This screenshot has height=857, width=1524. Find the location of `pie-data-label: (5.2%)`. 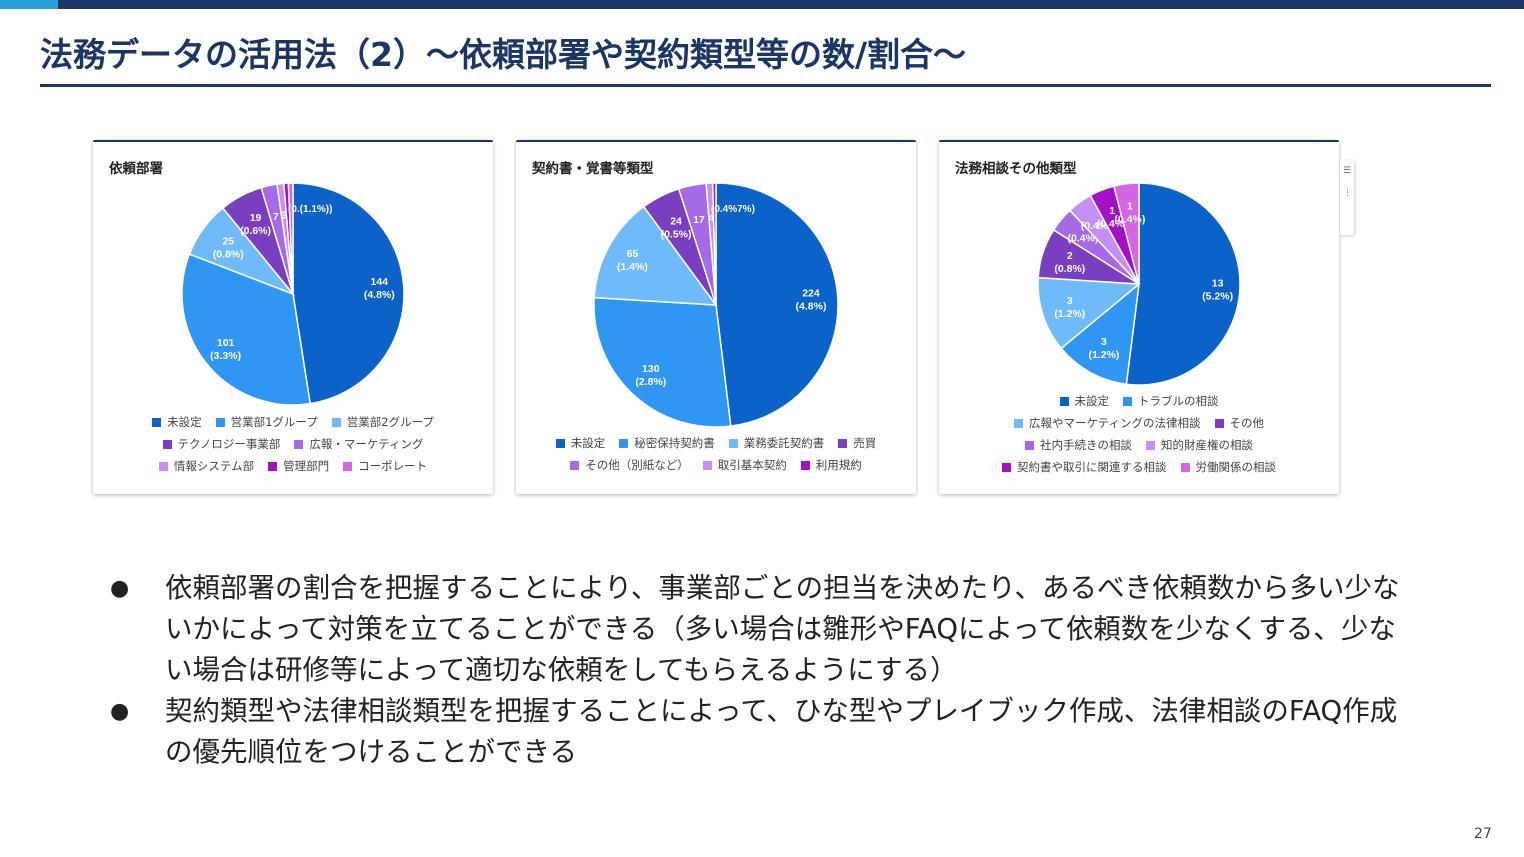

pie-data-label: (5.2%) is located at coordinates (1217, 296).